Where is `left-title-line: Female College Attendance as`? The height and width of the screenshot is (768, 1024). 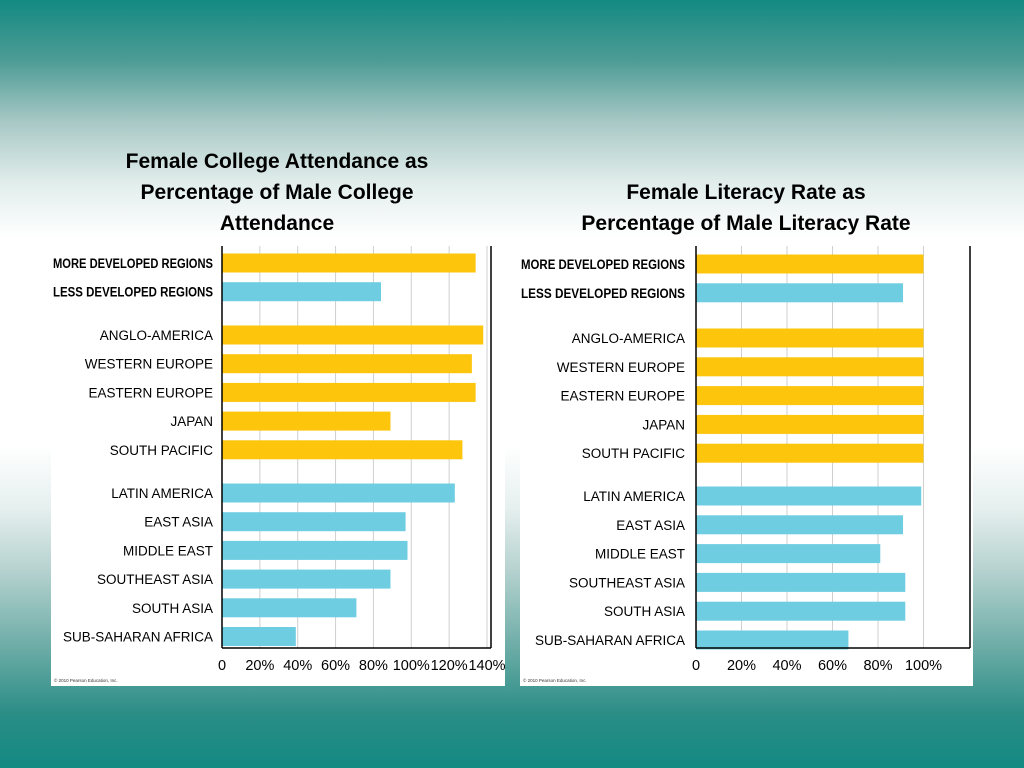 left-title-line: Female College Attendance as is located at coordinates (277, 161).